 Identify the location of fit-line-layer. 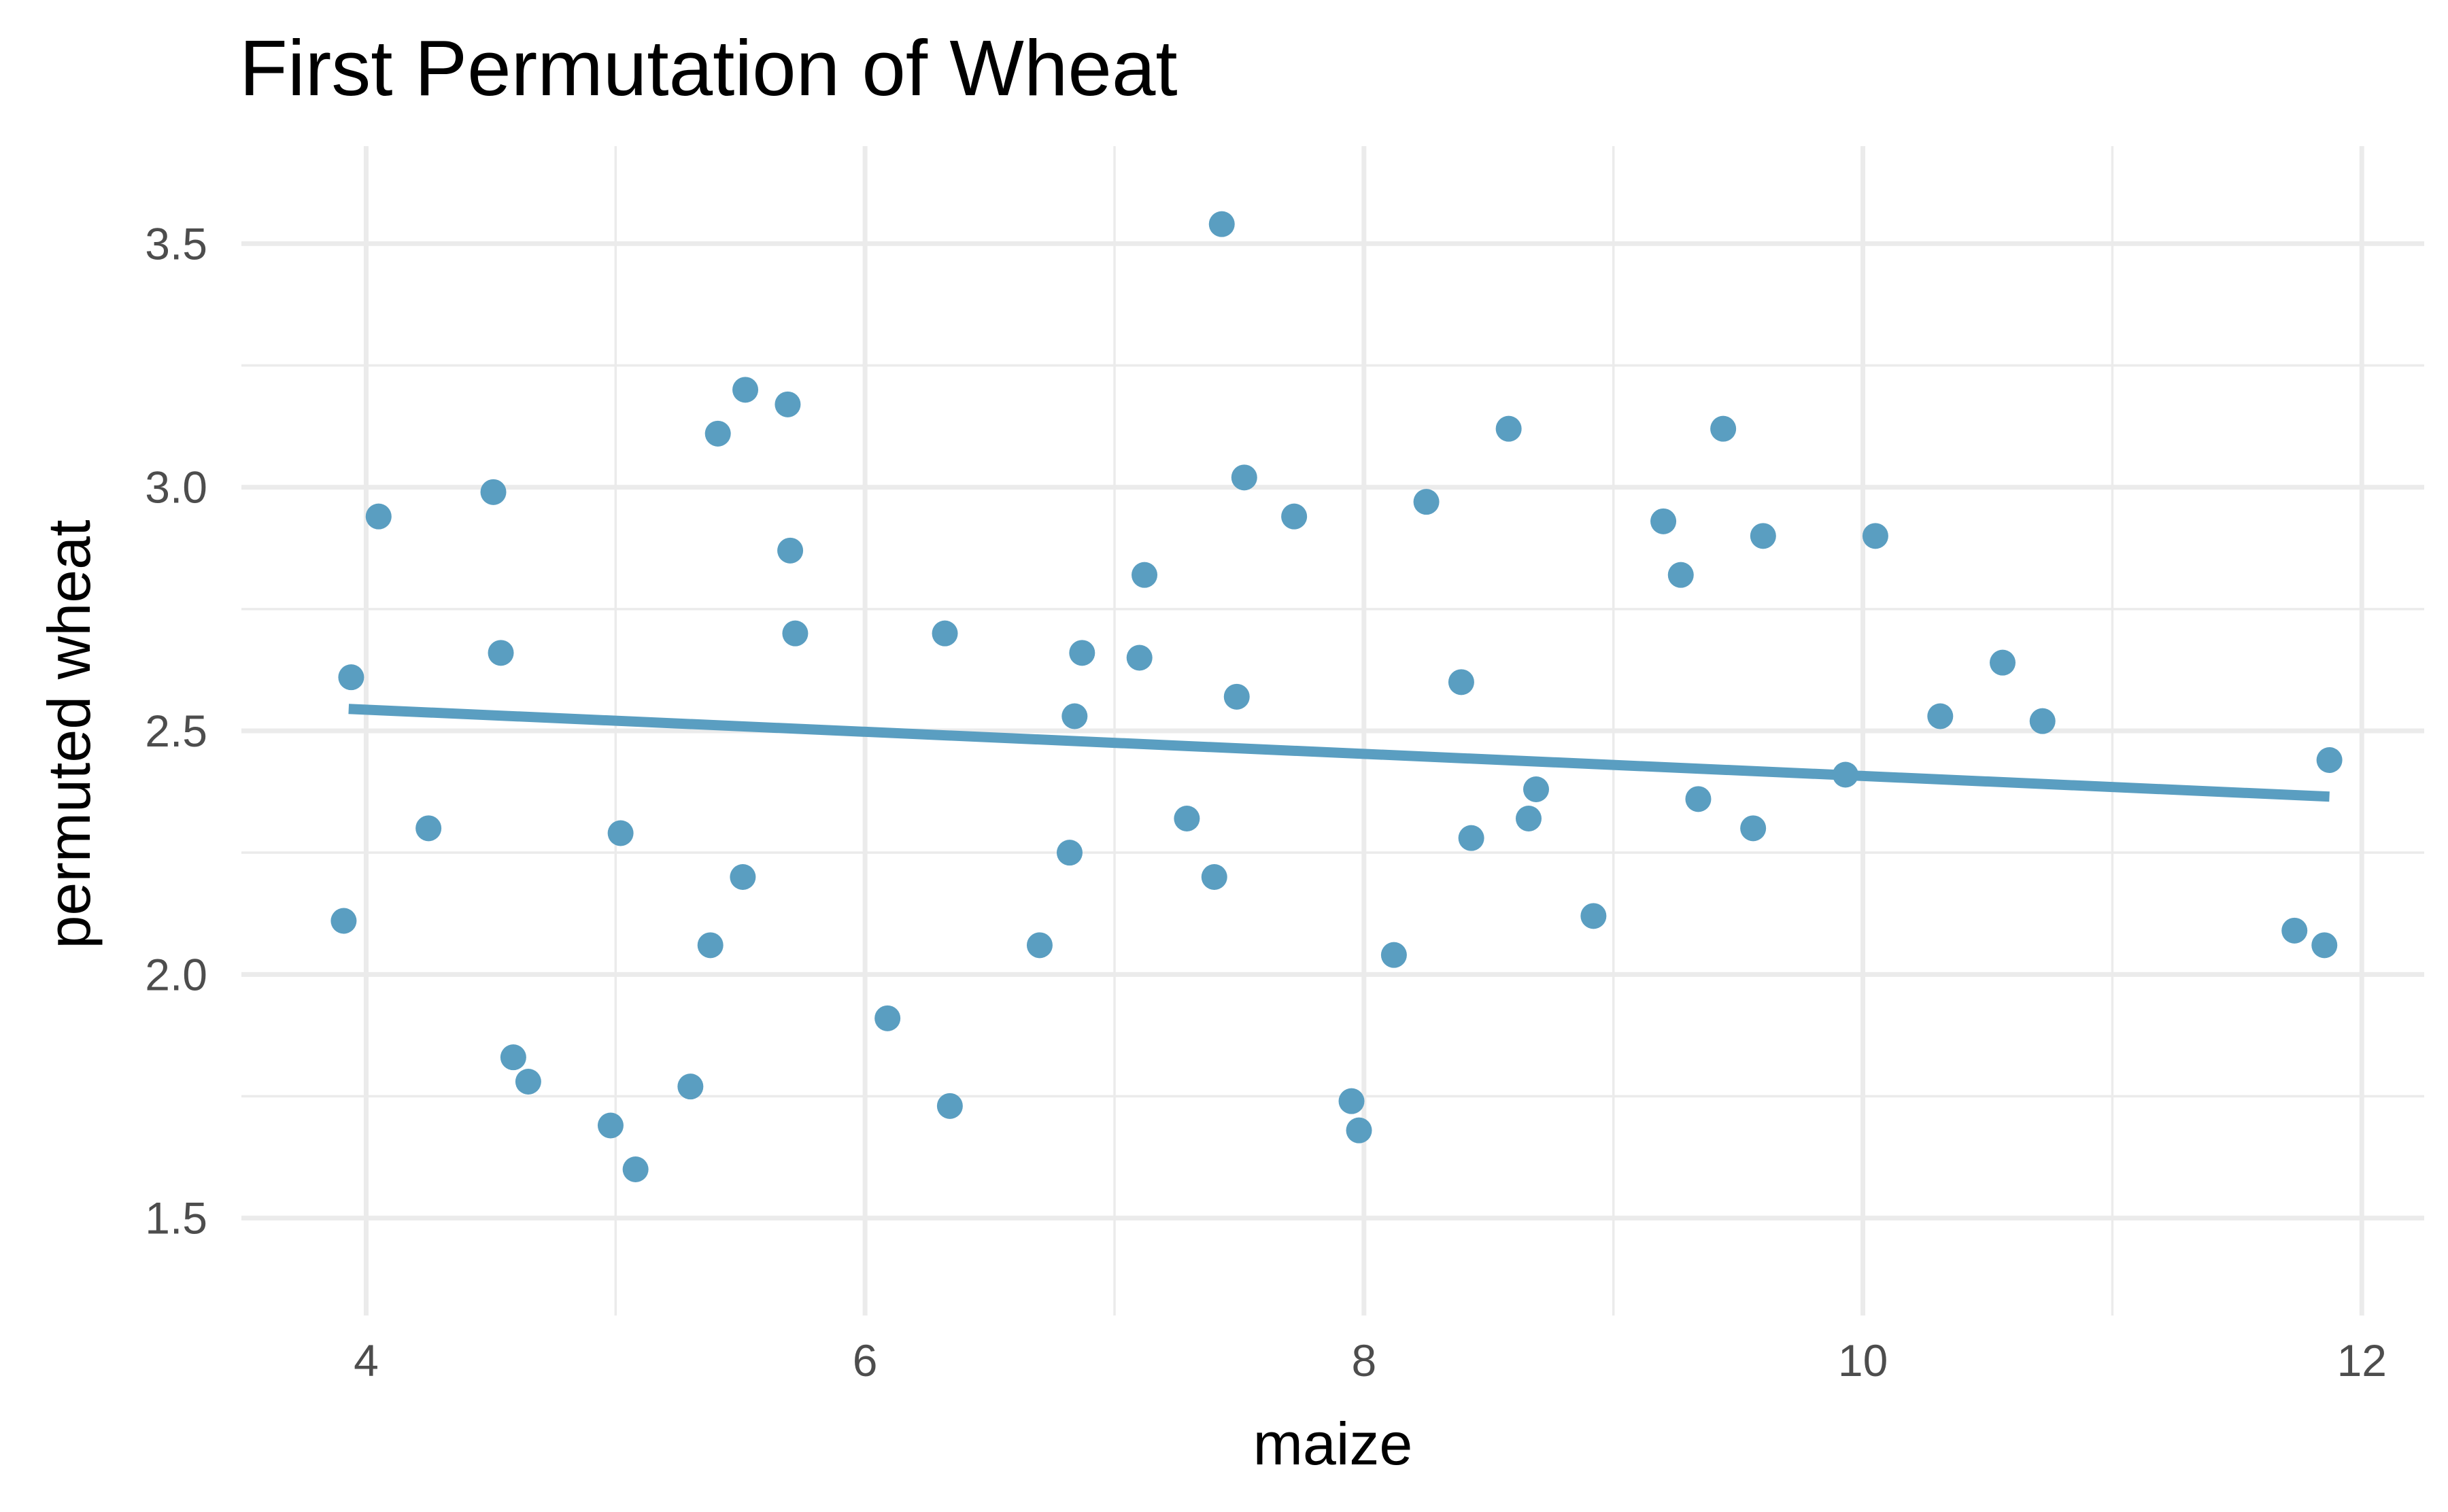
(1339, 753).